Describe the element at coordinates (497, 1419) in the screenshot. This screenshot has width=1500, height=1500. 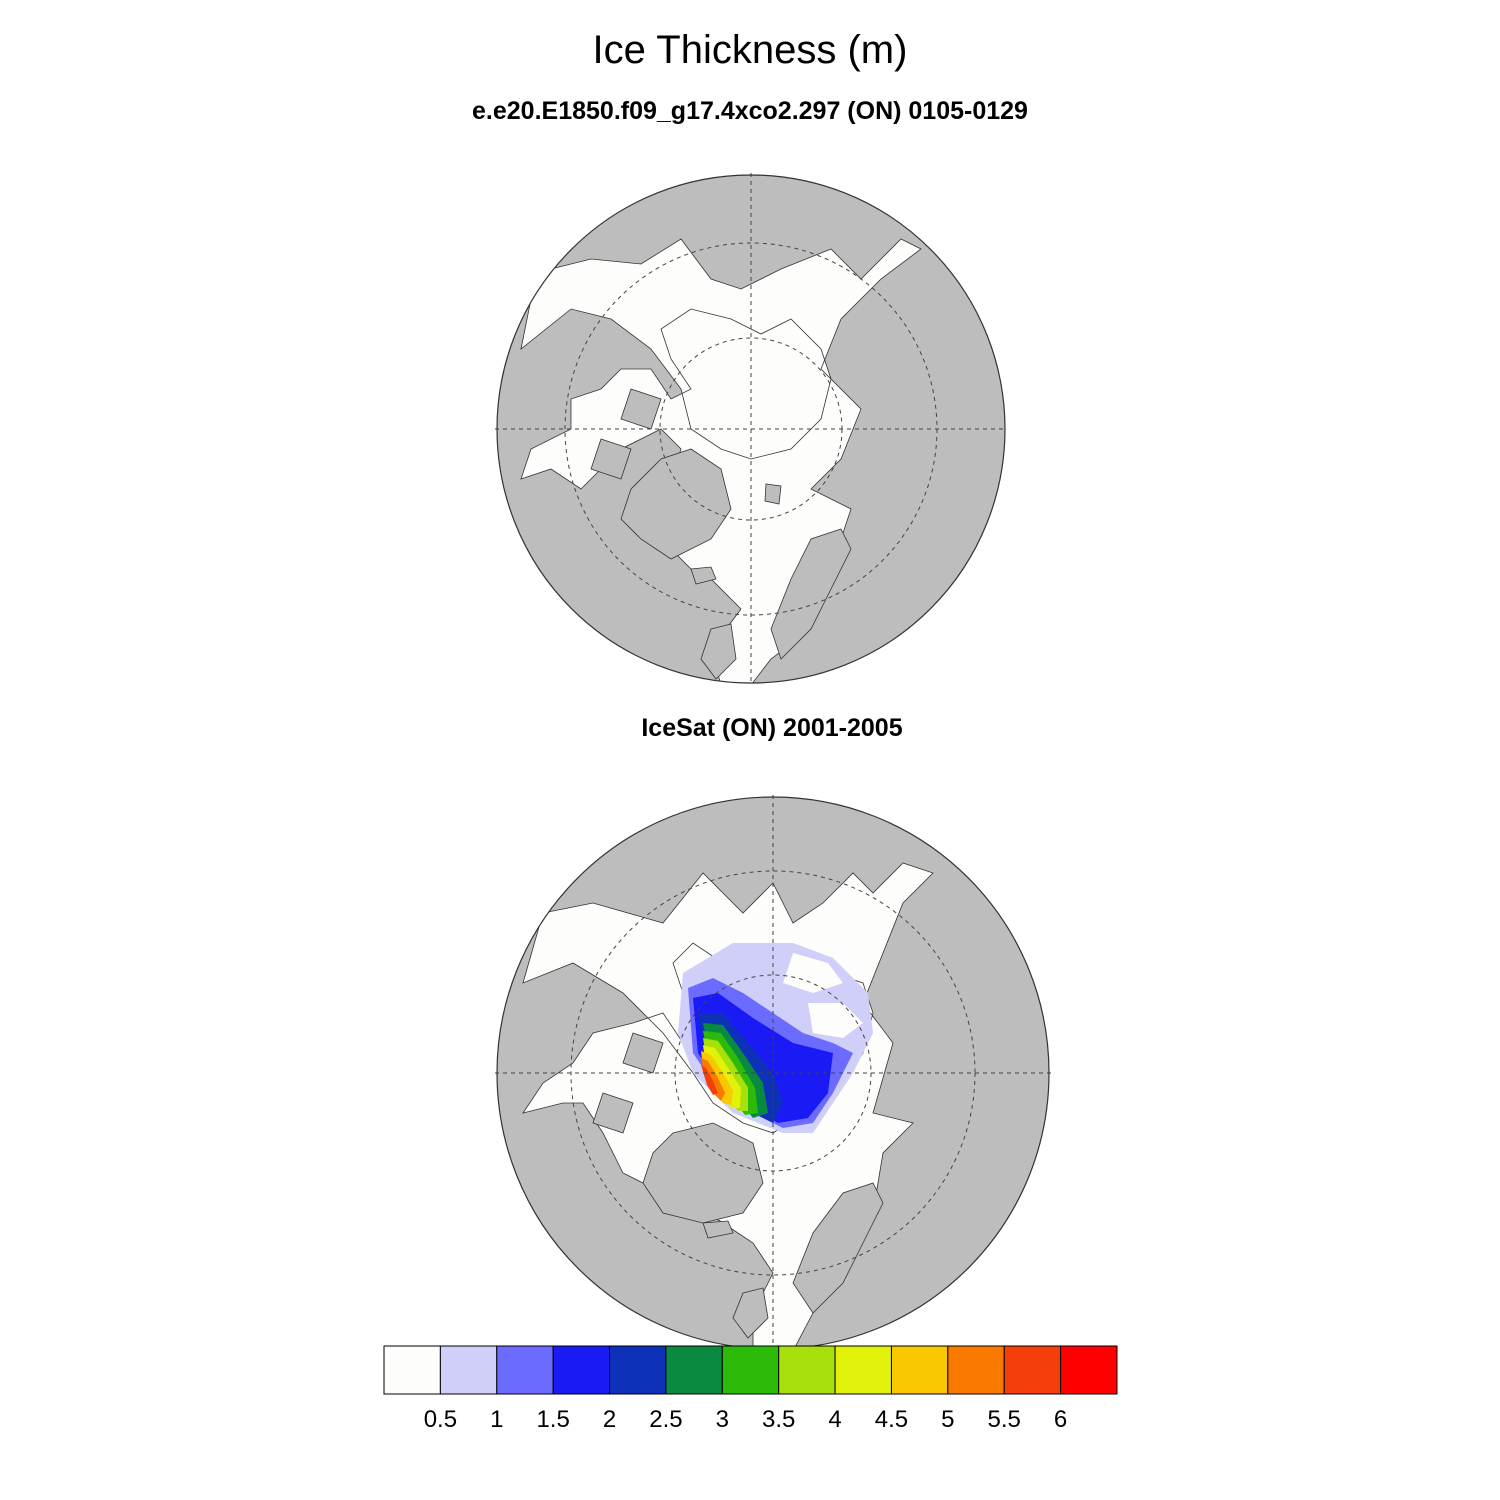
I see `colorbar-tick-label: 1` at that location.